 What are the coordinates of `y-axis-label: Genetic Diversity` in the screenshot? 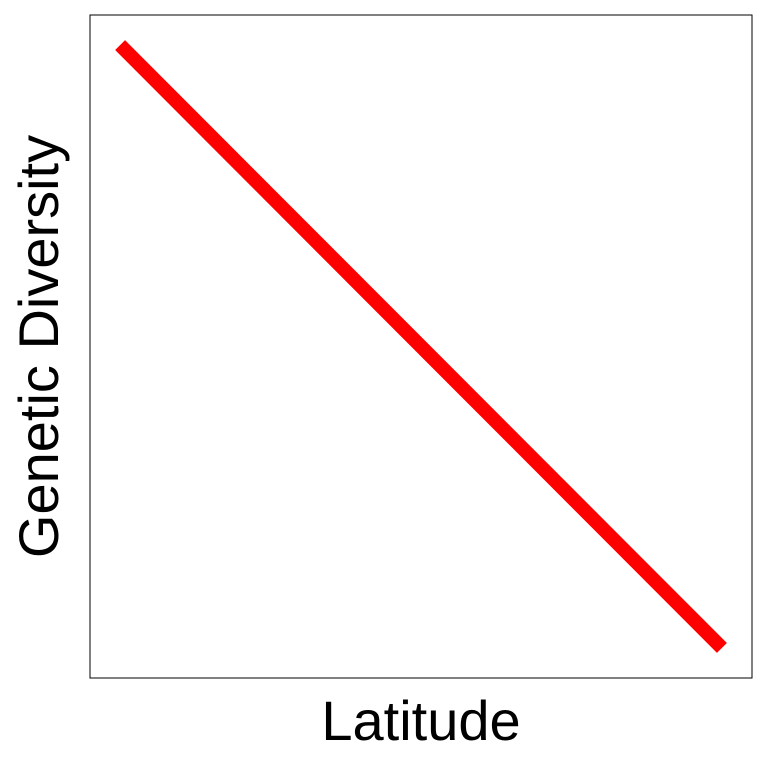 It's located at (38, 346).